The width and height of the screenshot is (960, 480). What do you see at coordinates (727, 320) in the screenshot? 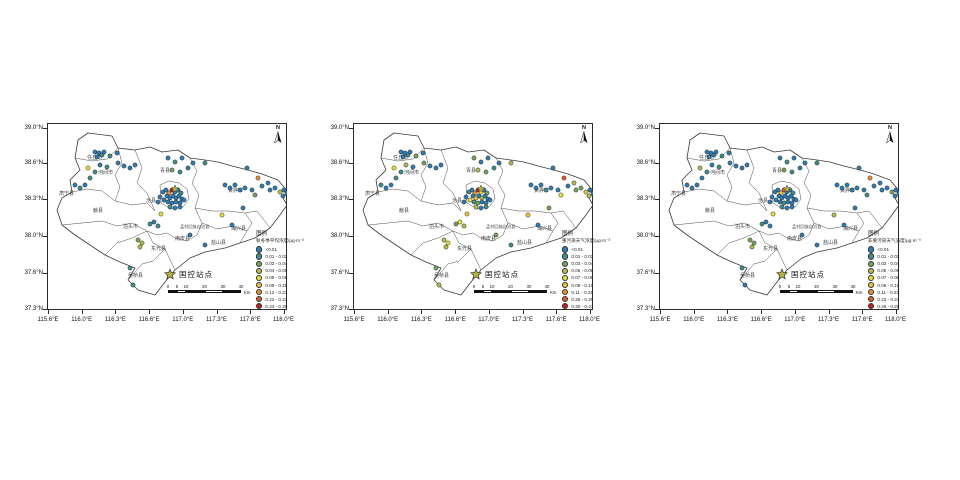
I see `x-axis-tick-label: 116.3°E` at bounding box center [727, 320].